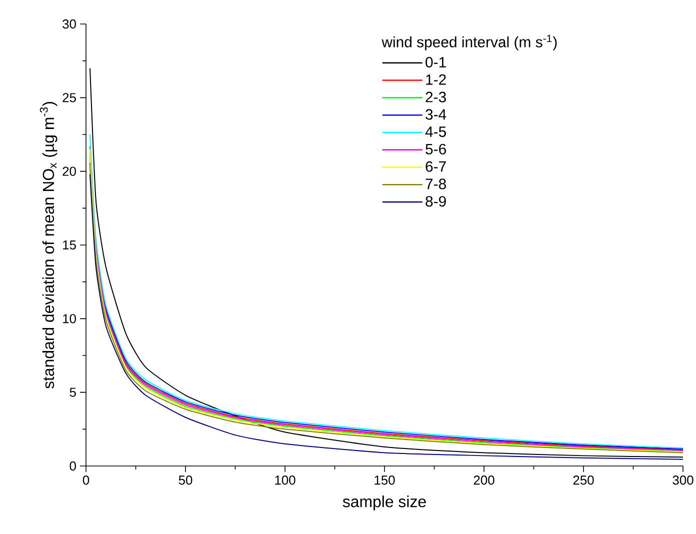  Describe the element at coordinates (683, 480) in the screenshot. I see `x-tick-label: 300` at that location.